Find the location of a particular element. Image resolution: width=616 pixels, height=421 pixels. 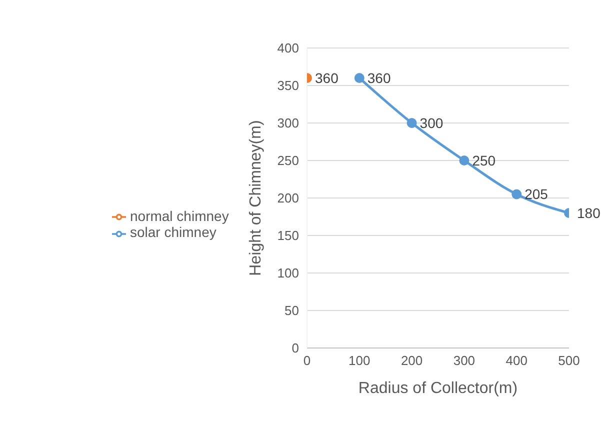

x-tick-label: 100 is located at coordinates (359, 360).